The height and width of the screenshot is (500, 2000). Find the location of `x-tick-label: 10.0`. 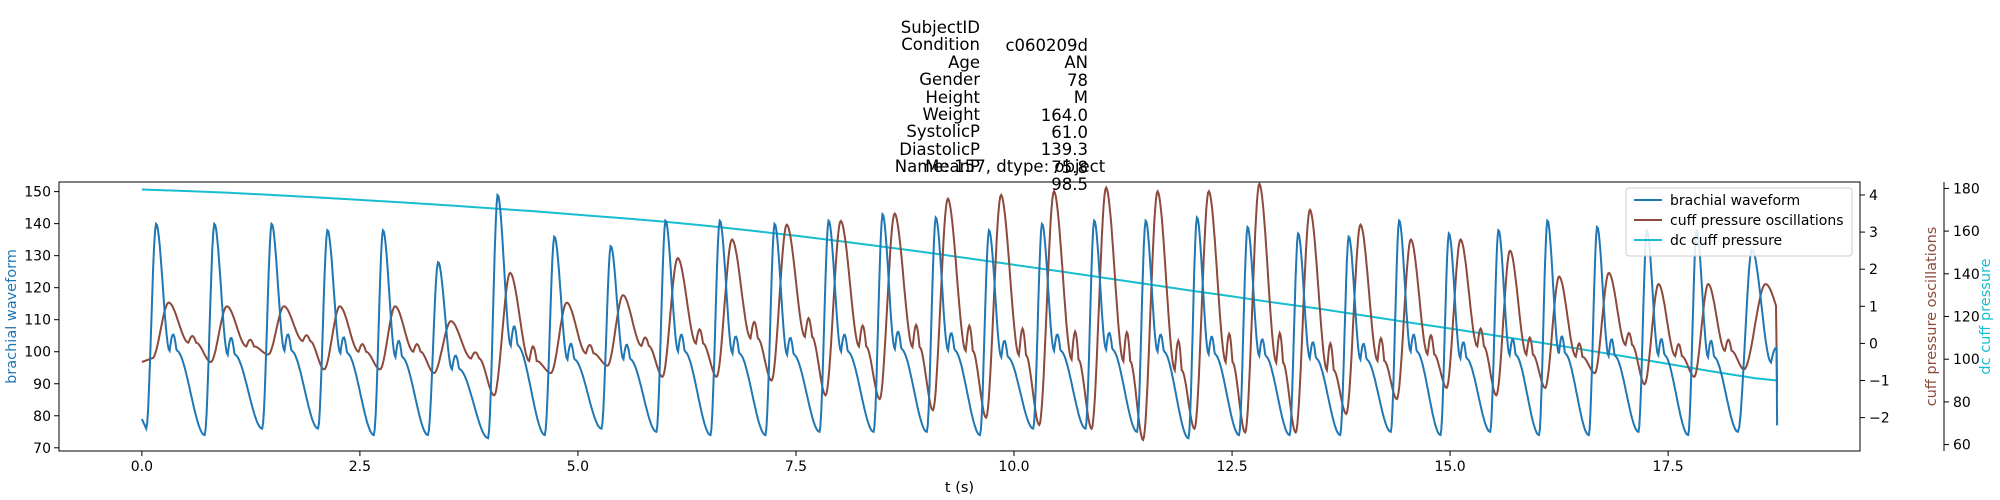

x-tick-label: 10.0 is located at coordinates (1013, 467).